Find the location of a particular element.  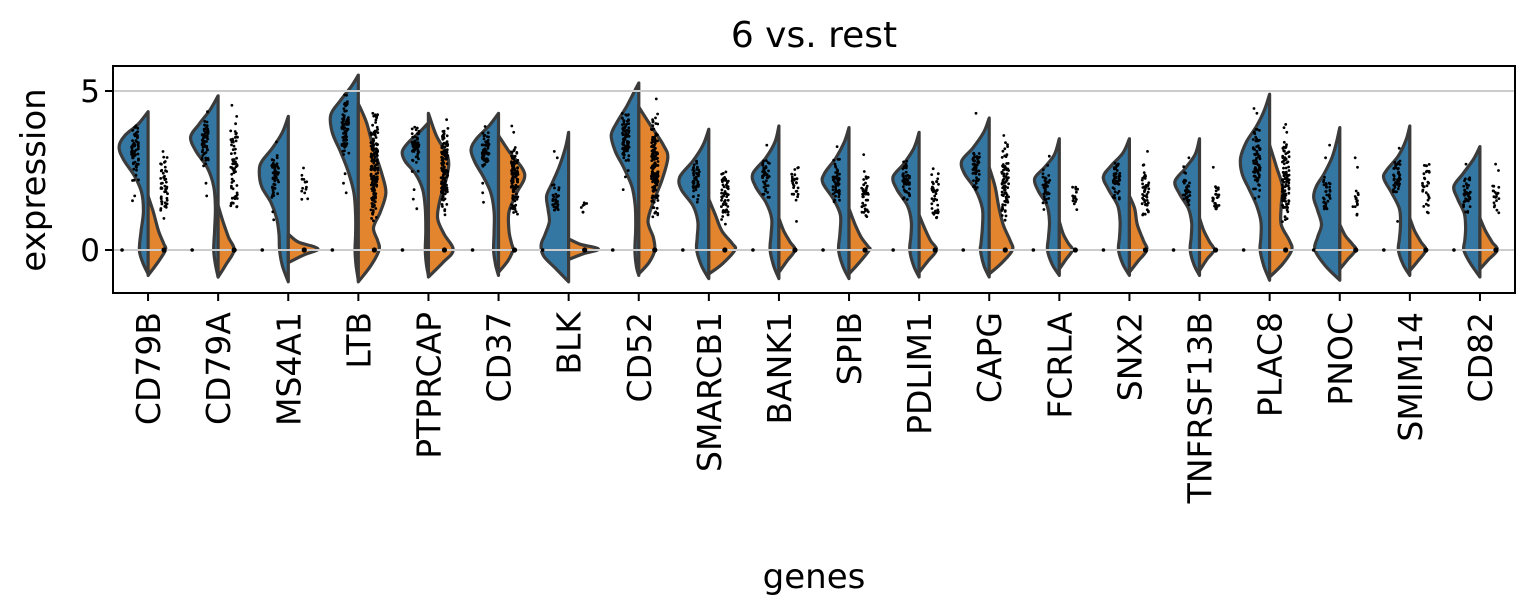

jitter-points-CD79B is located at coordinates (144, 188).